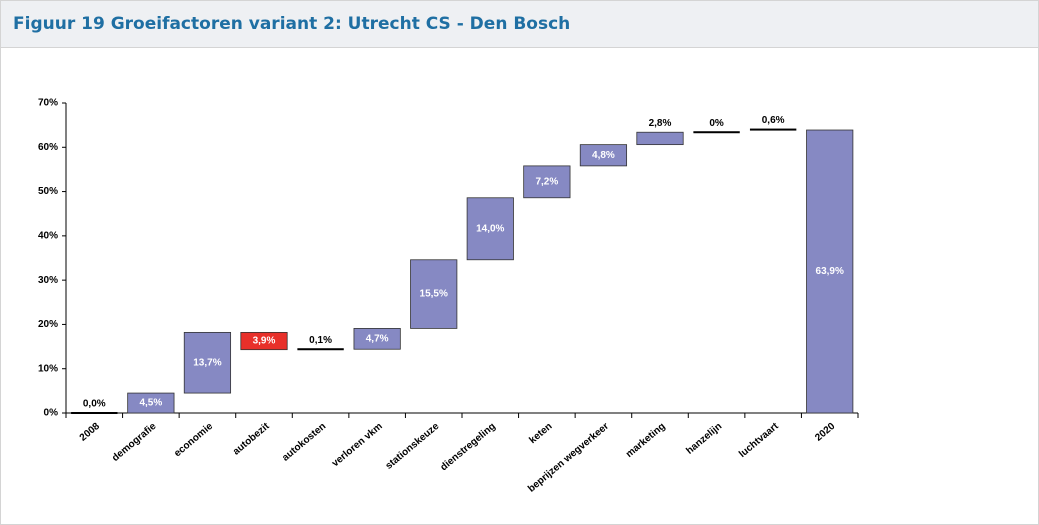  I want to click on value-label: 4,8%, so click(603, 155).